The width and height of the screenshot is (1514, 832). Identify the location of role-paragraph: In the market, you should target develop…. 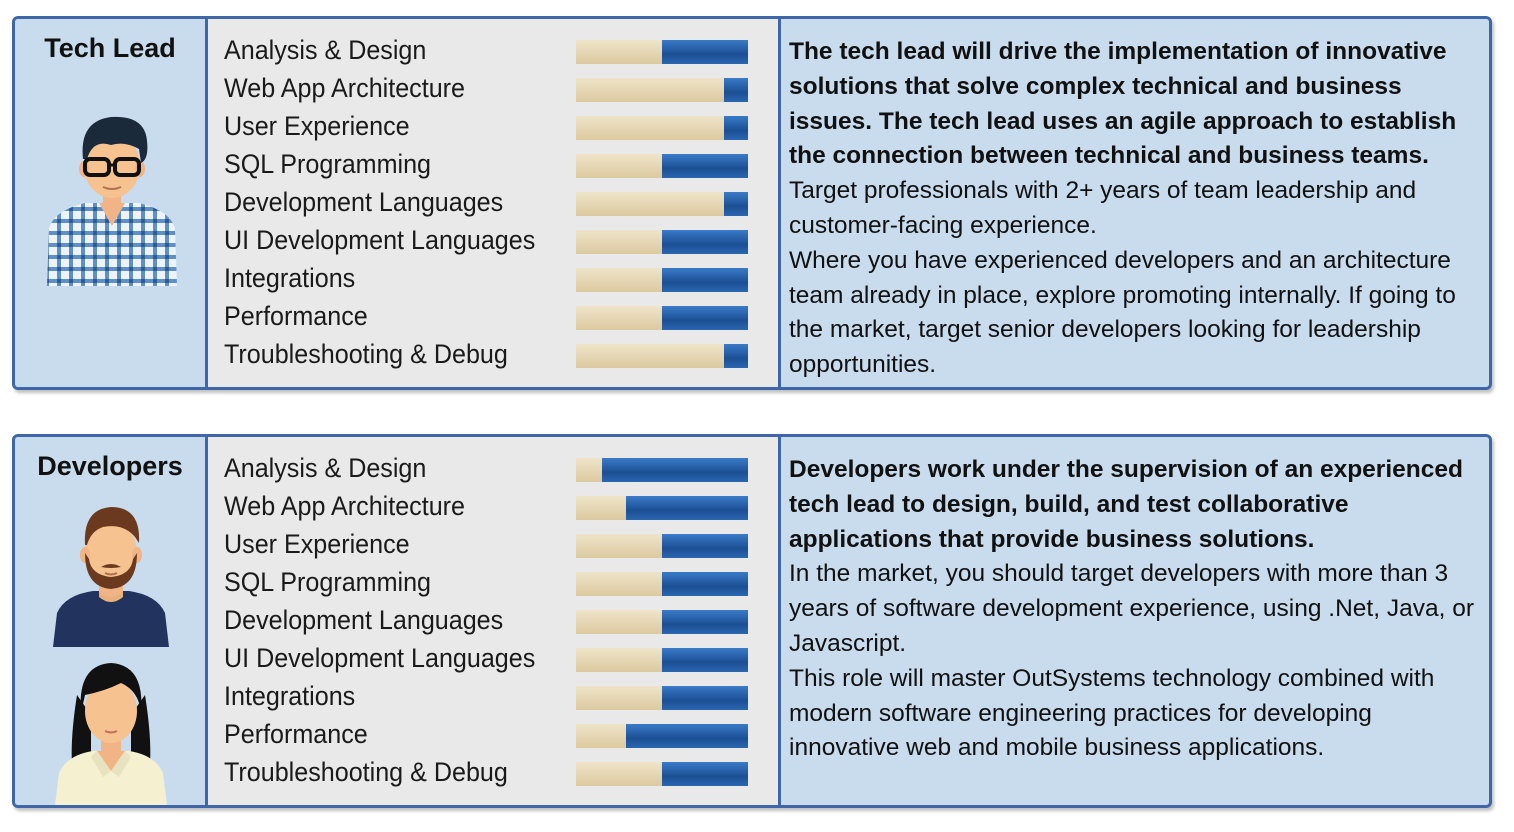
(1131, 608).